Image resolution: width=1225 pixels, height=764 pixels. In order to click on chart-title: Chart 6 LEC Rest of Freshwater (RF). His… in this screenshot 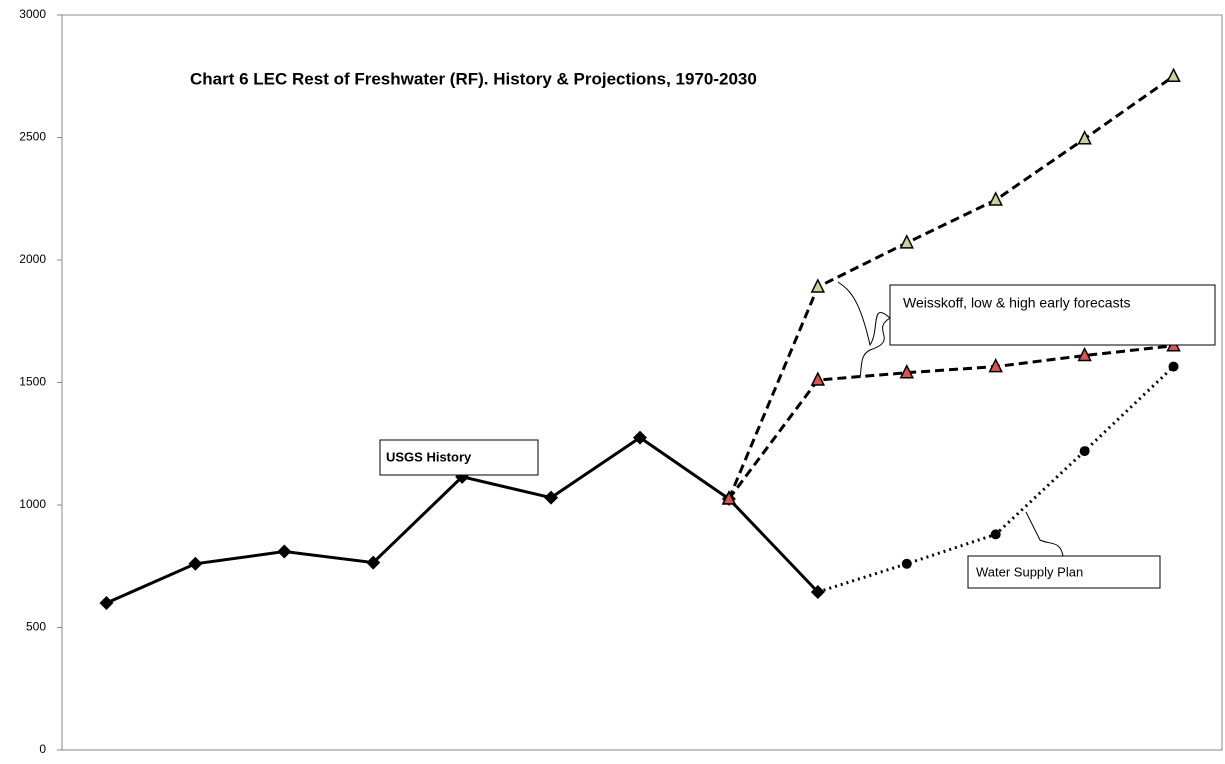, I will do `click(473, 78)`.